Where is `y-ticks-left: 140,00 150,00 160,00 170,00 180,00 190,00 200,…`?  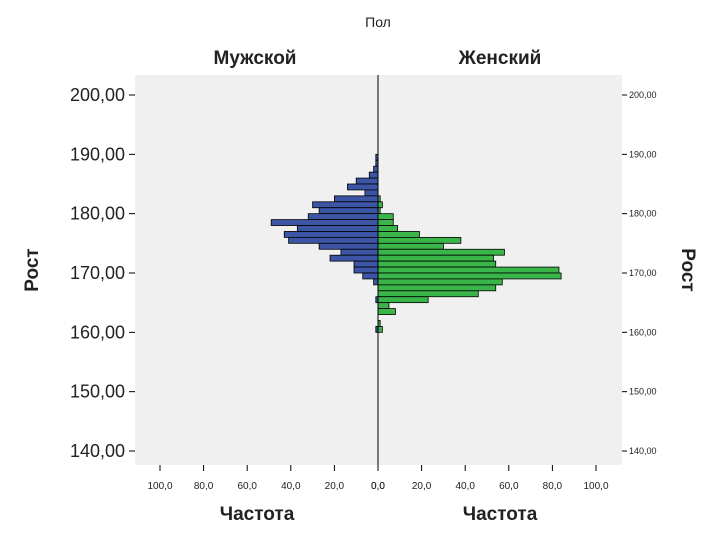
y-ticks-left: 140,00 150,00 160,00 170,00 180,00 190,00 200,… is located at coordinates (102, 273).